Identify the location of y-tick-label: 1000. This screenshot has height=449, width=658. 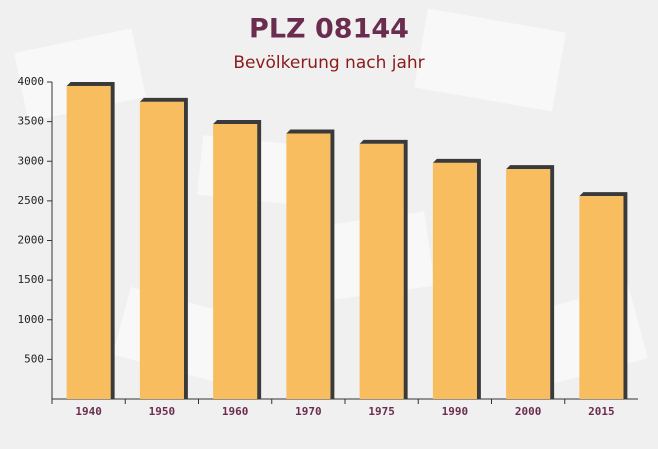
(31, 319).